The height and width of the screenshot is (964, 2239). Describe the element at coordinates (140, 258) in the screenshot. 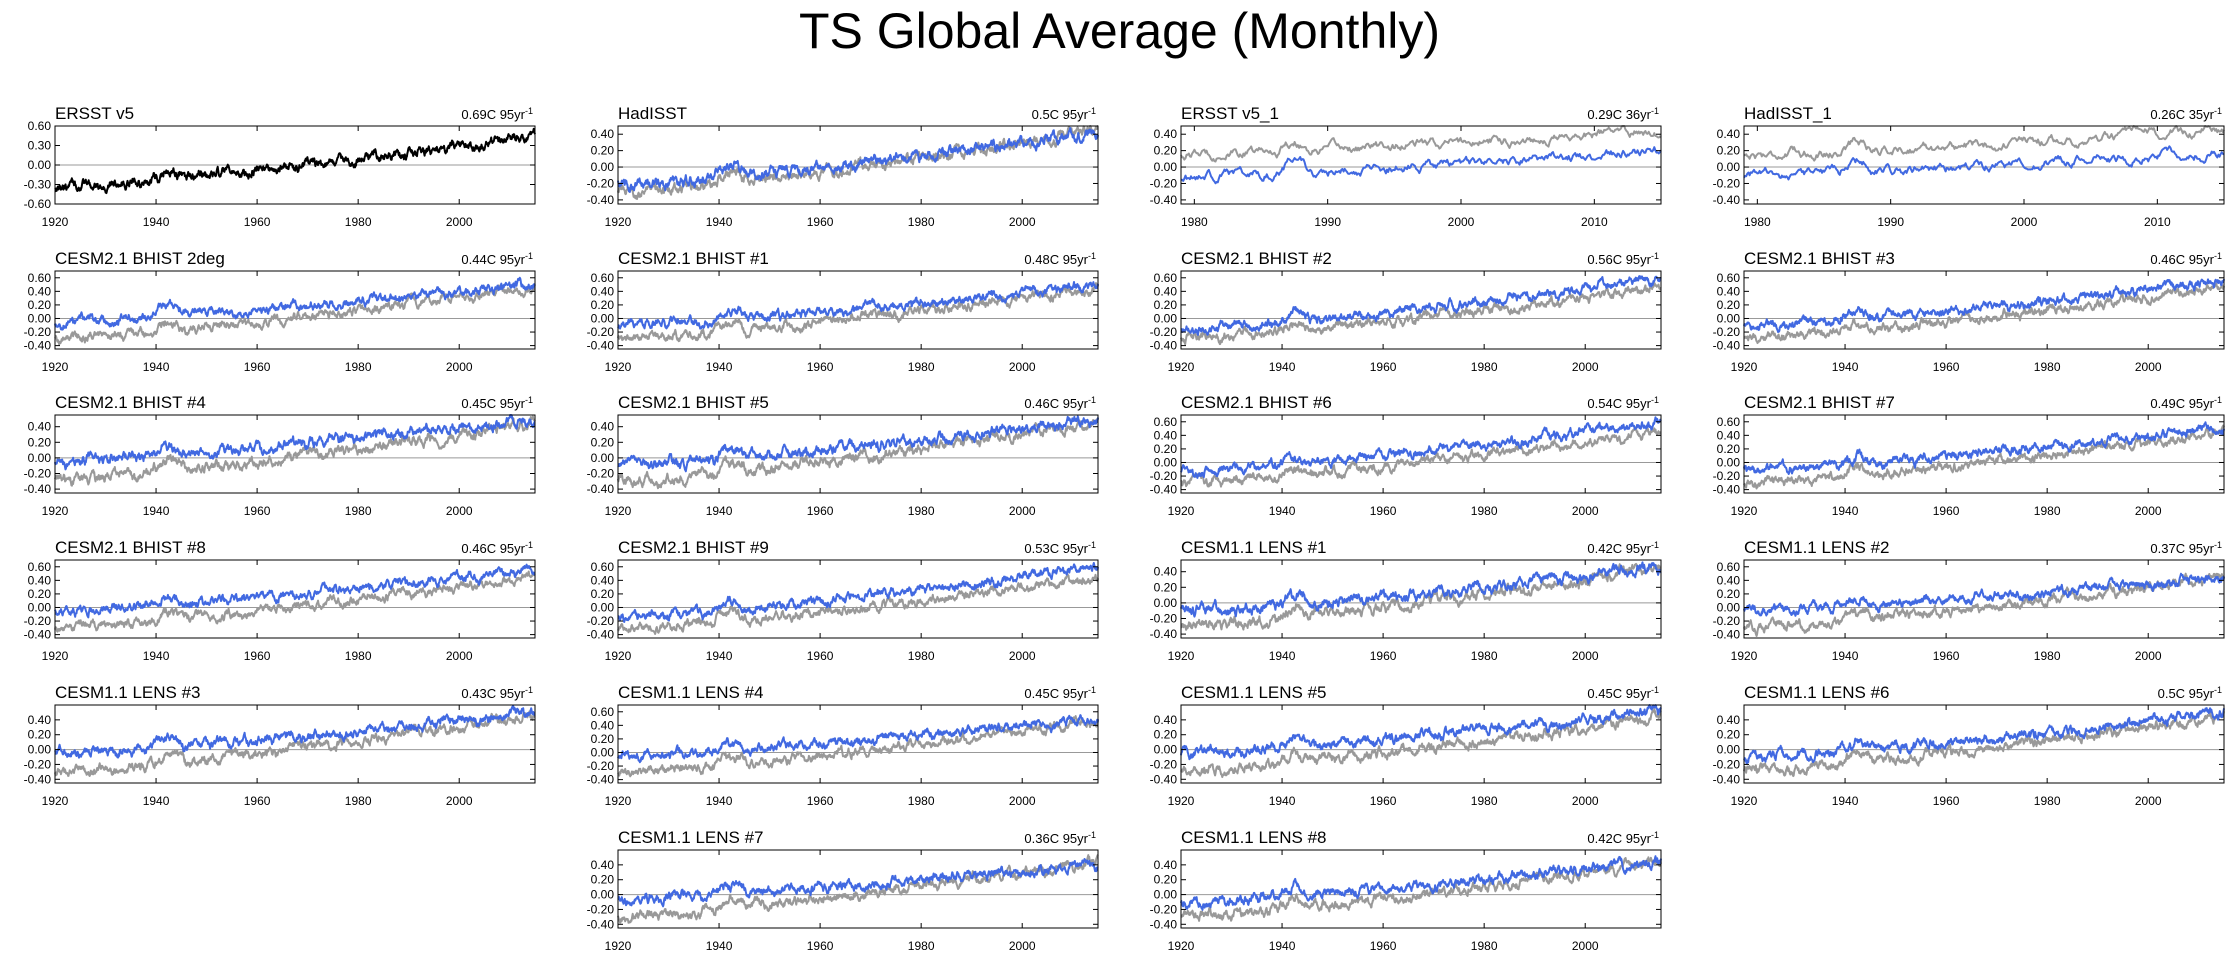

I see `panel-title: CESM2.1 BHIST 2deg` at that location.